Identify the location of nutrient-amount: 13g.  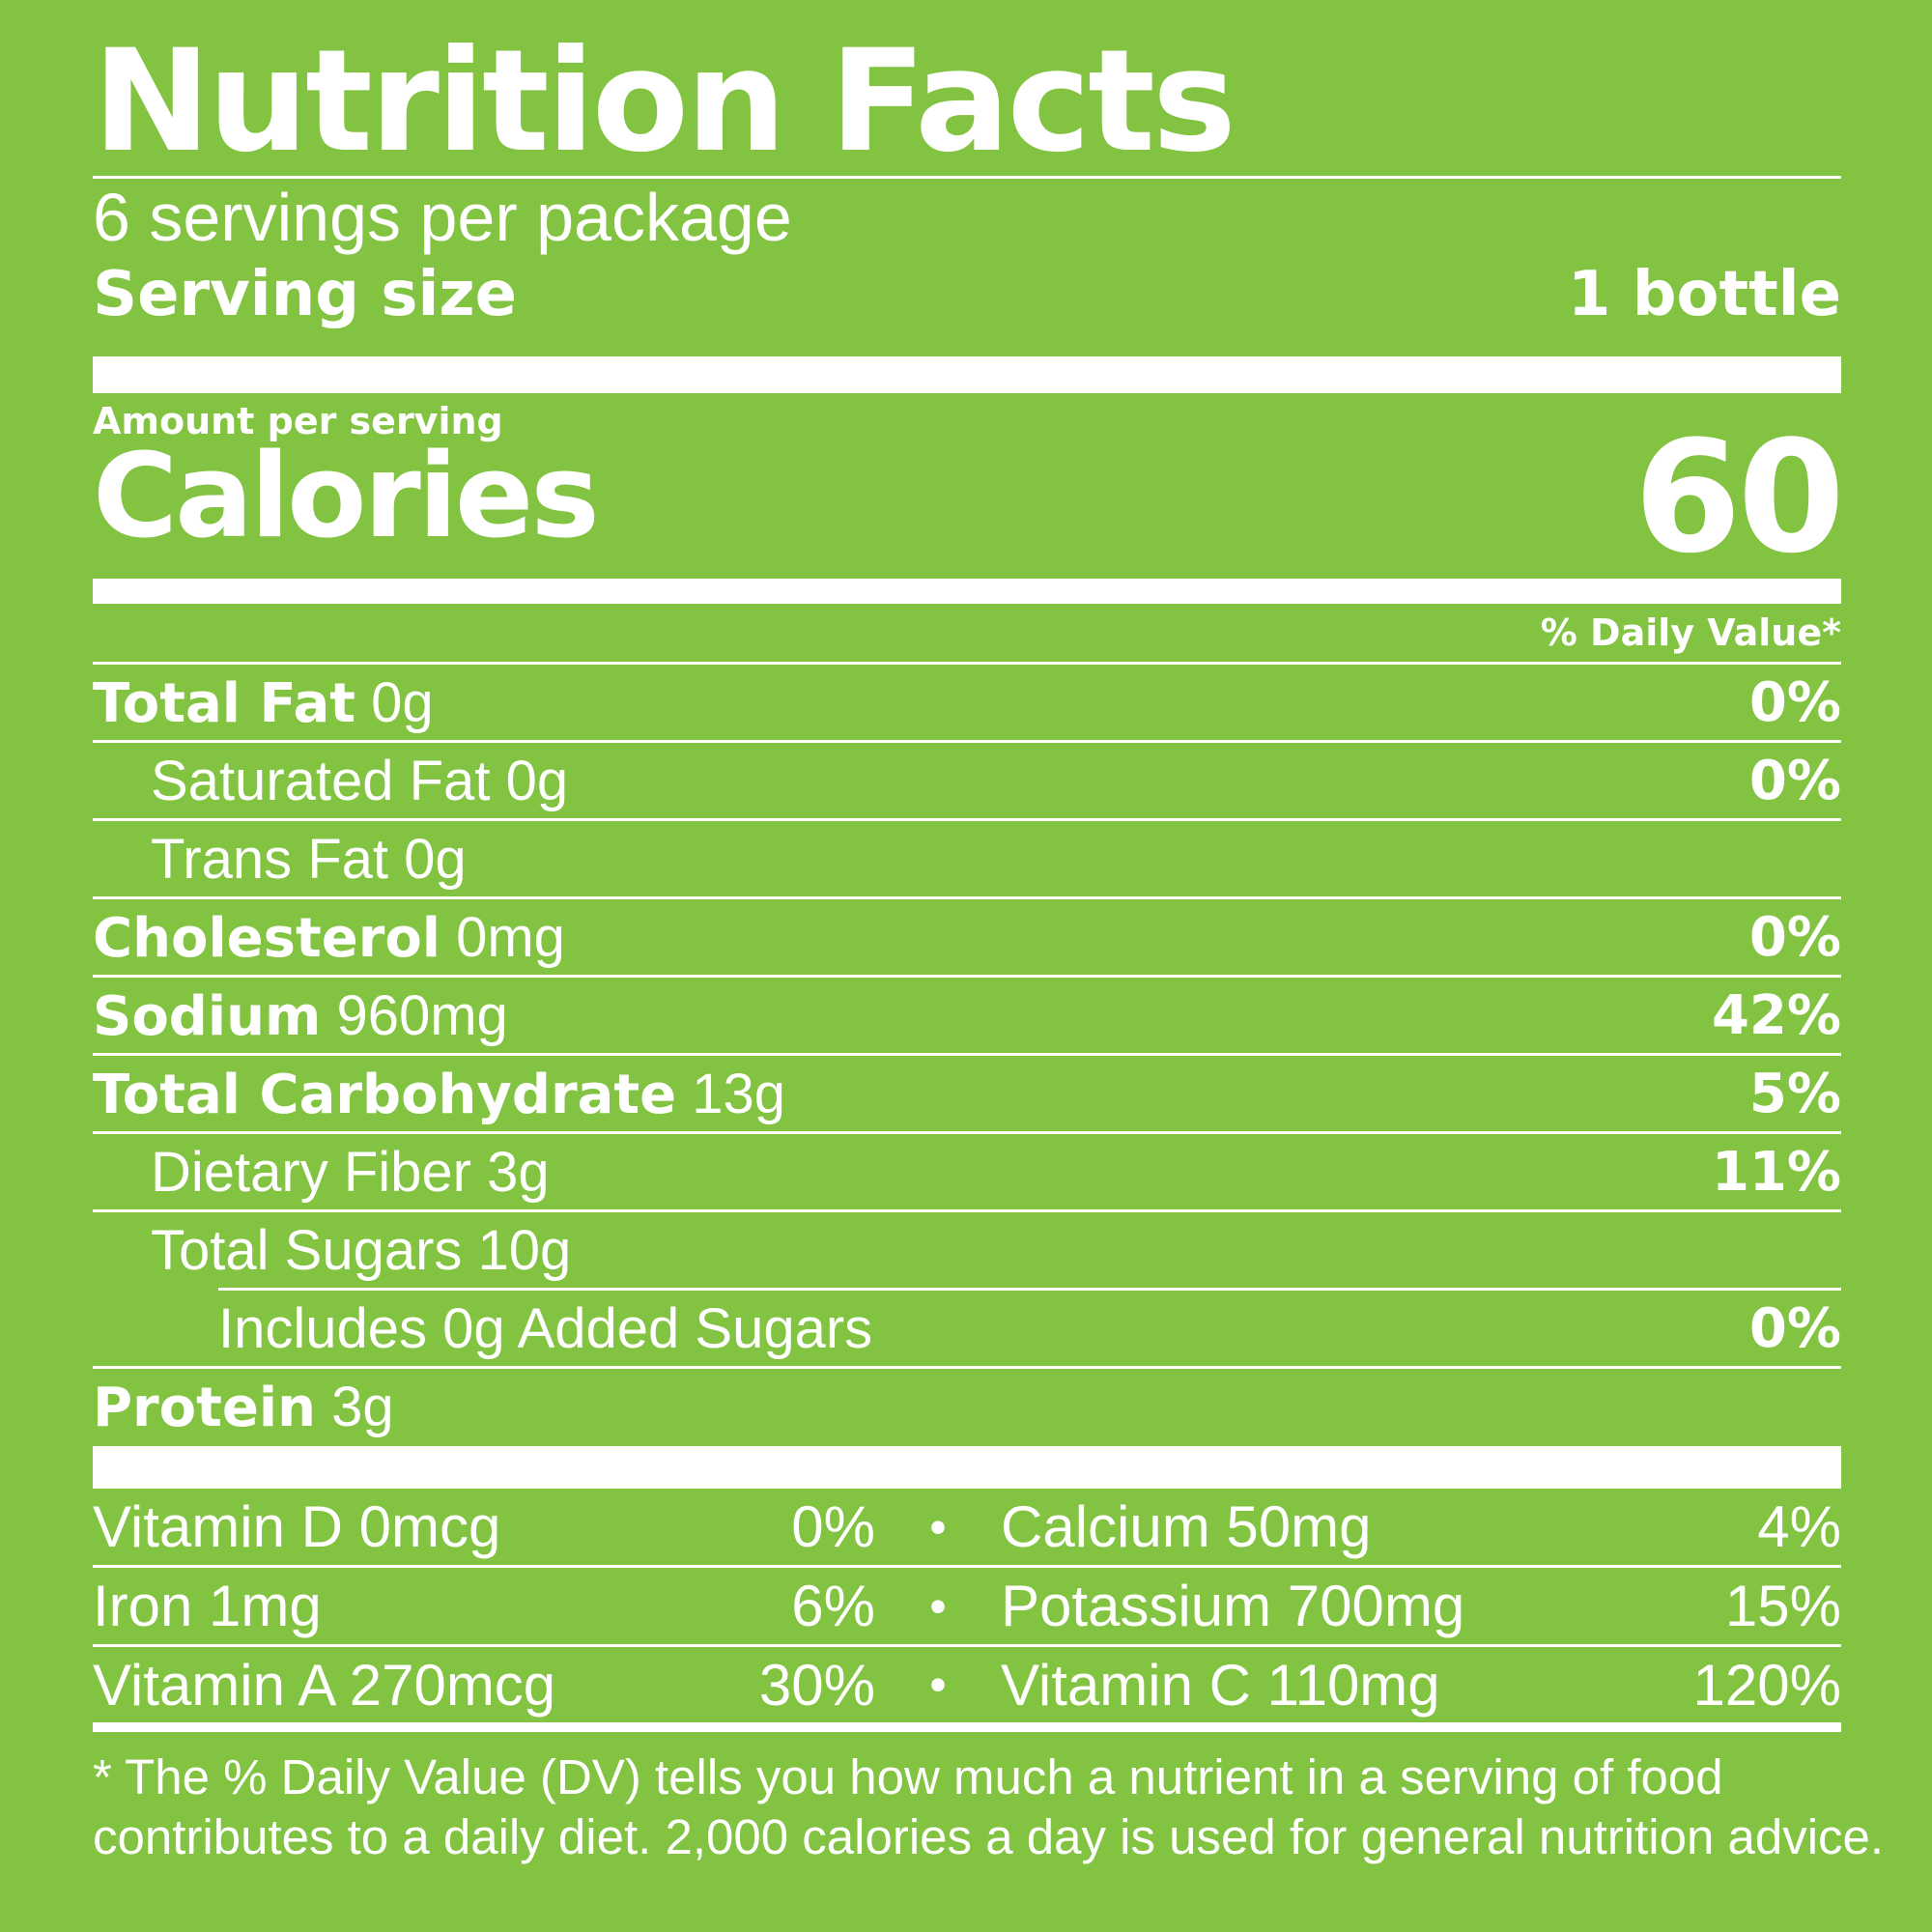
(739, 1093).